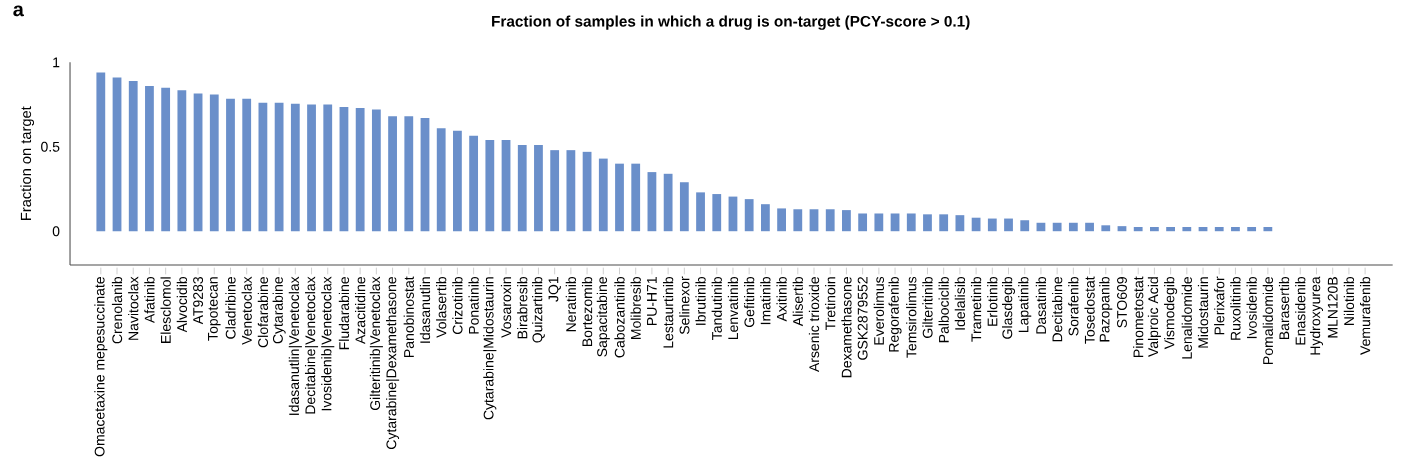 Image resolution: width=1408 pixels, height=470 pixels. I want to click on x-tick-label: Bortezomib, so click(587, 311).